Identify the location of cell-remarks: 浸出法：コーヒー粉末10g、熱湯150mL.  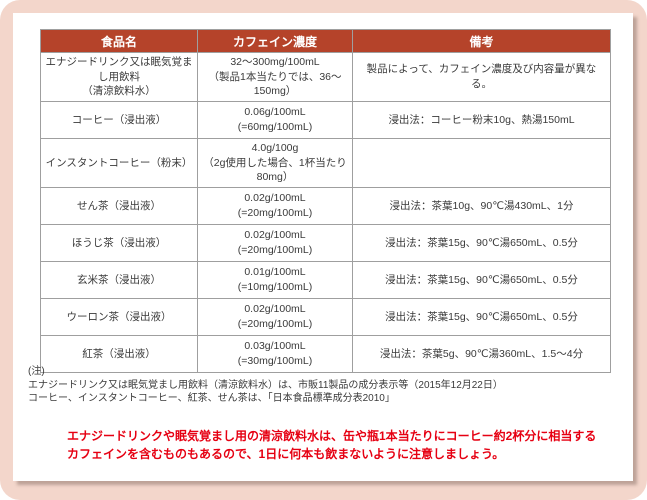
(481, 120).